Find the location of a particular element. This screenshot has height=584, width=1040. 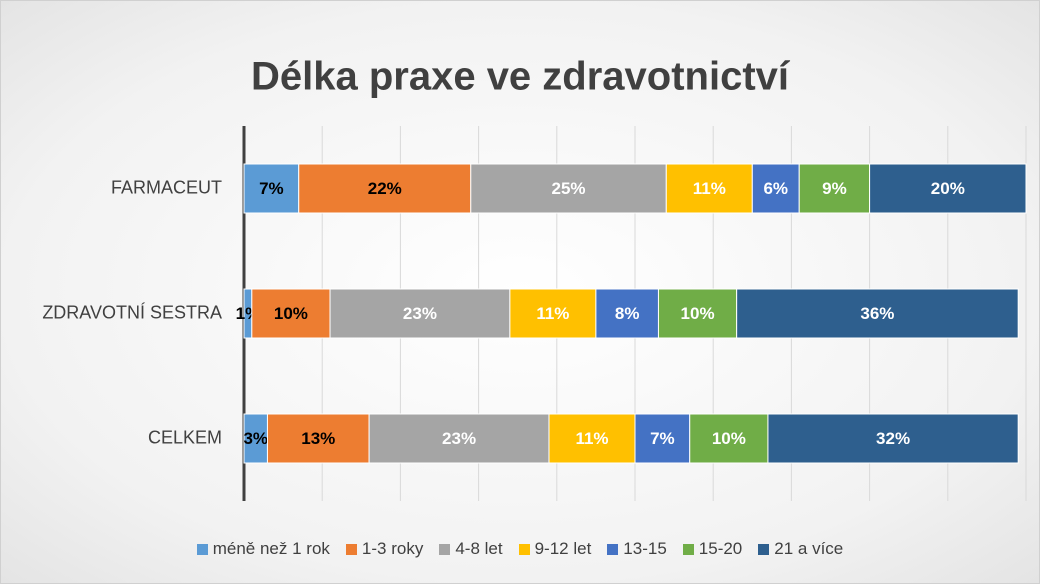

data-label: 32% is located at coordinates (893, 438).